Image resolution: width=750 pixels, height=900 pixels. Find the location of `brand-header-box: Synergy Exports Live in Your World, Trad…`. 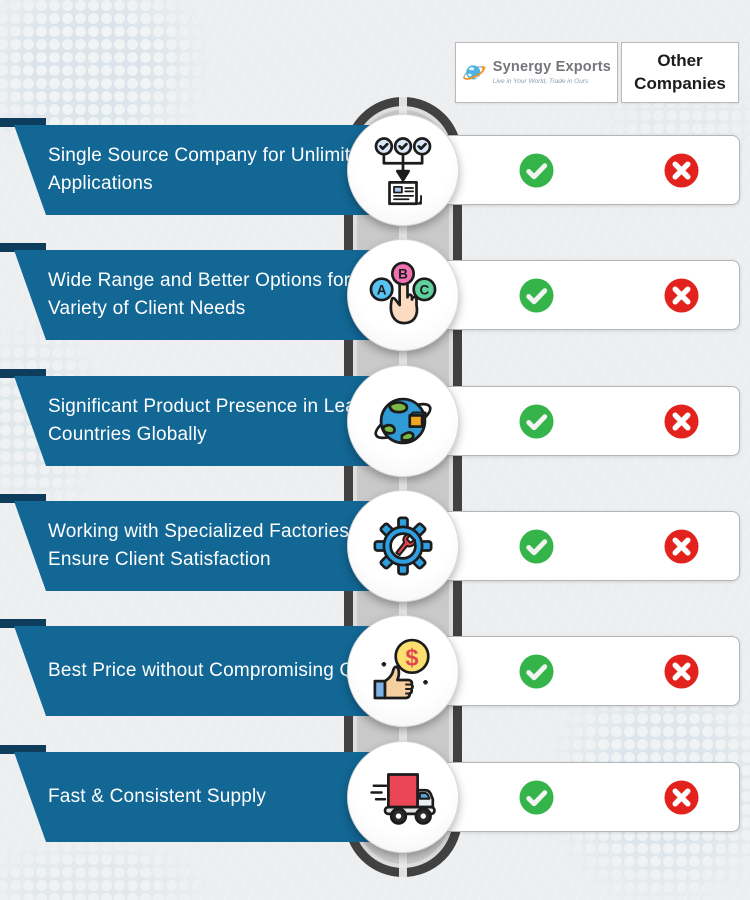

brand-header-box: Synergy Exports Live in Your World, Trad… is located at coordinates (536, 72).